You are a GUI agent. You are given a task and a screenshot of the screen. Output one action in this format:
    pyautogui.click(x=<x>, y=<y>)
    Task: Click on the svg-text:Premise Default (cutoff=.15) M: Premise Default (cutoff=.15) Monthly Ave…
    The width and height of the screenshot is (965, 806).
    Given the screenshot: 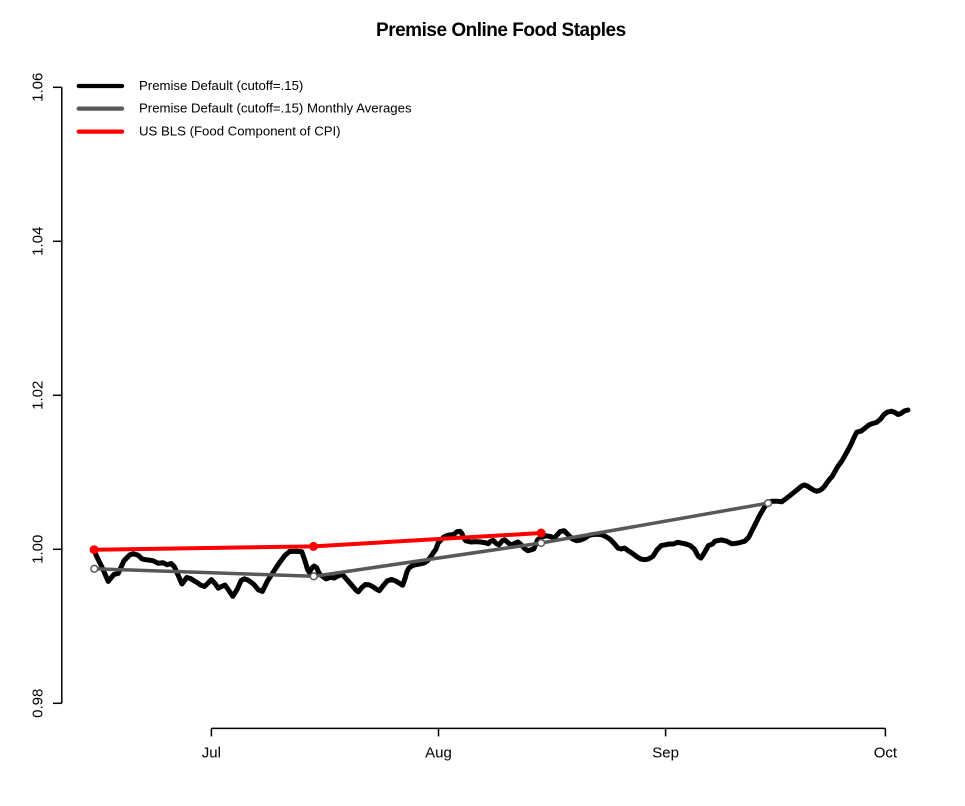 What is the action you would take?
    pyautogui.click(x=275, y=108)
    